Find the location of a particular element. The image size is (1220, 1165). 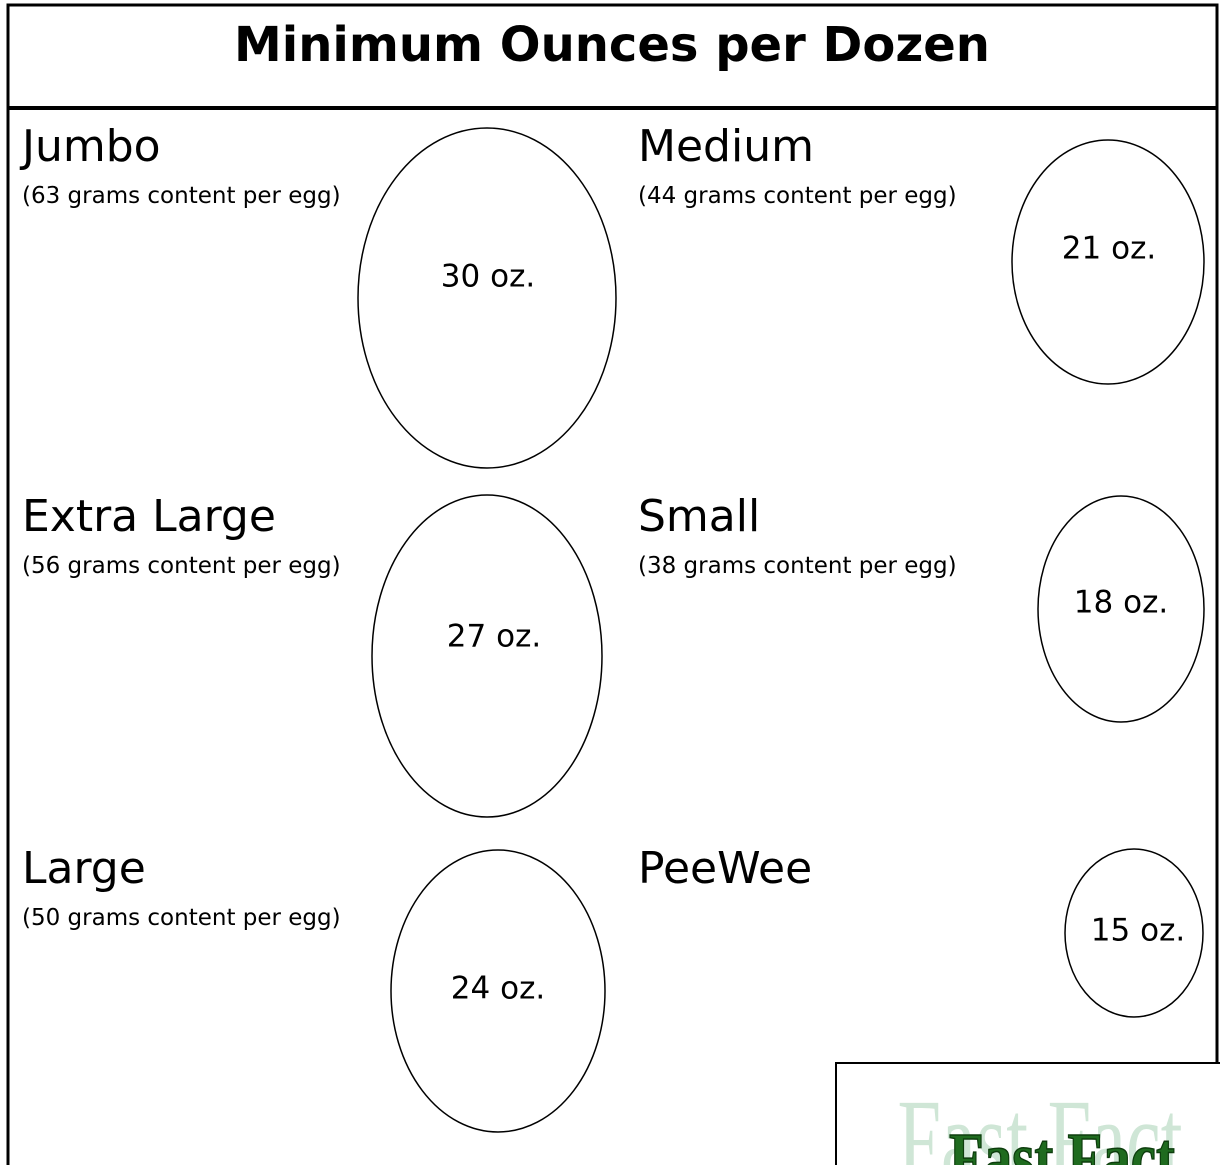

size-name: Extra Large is located at coordinates (149, 516).